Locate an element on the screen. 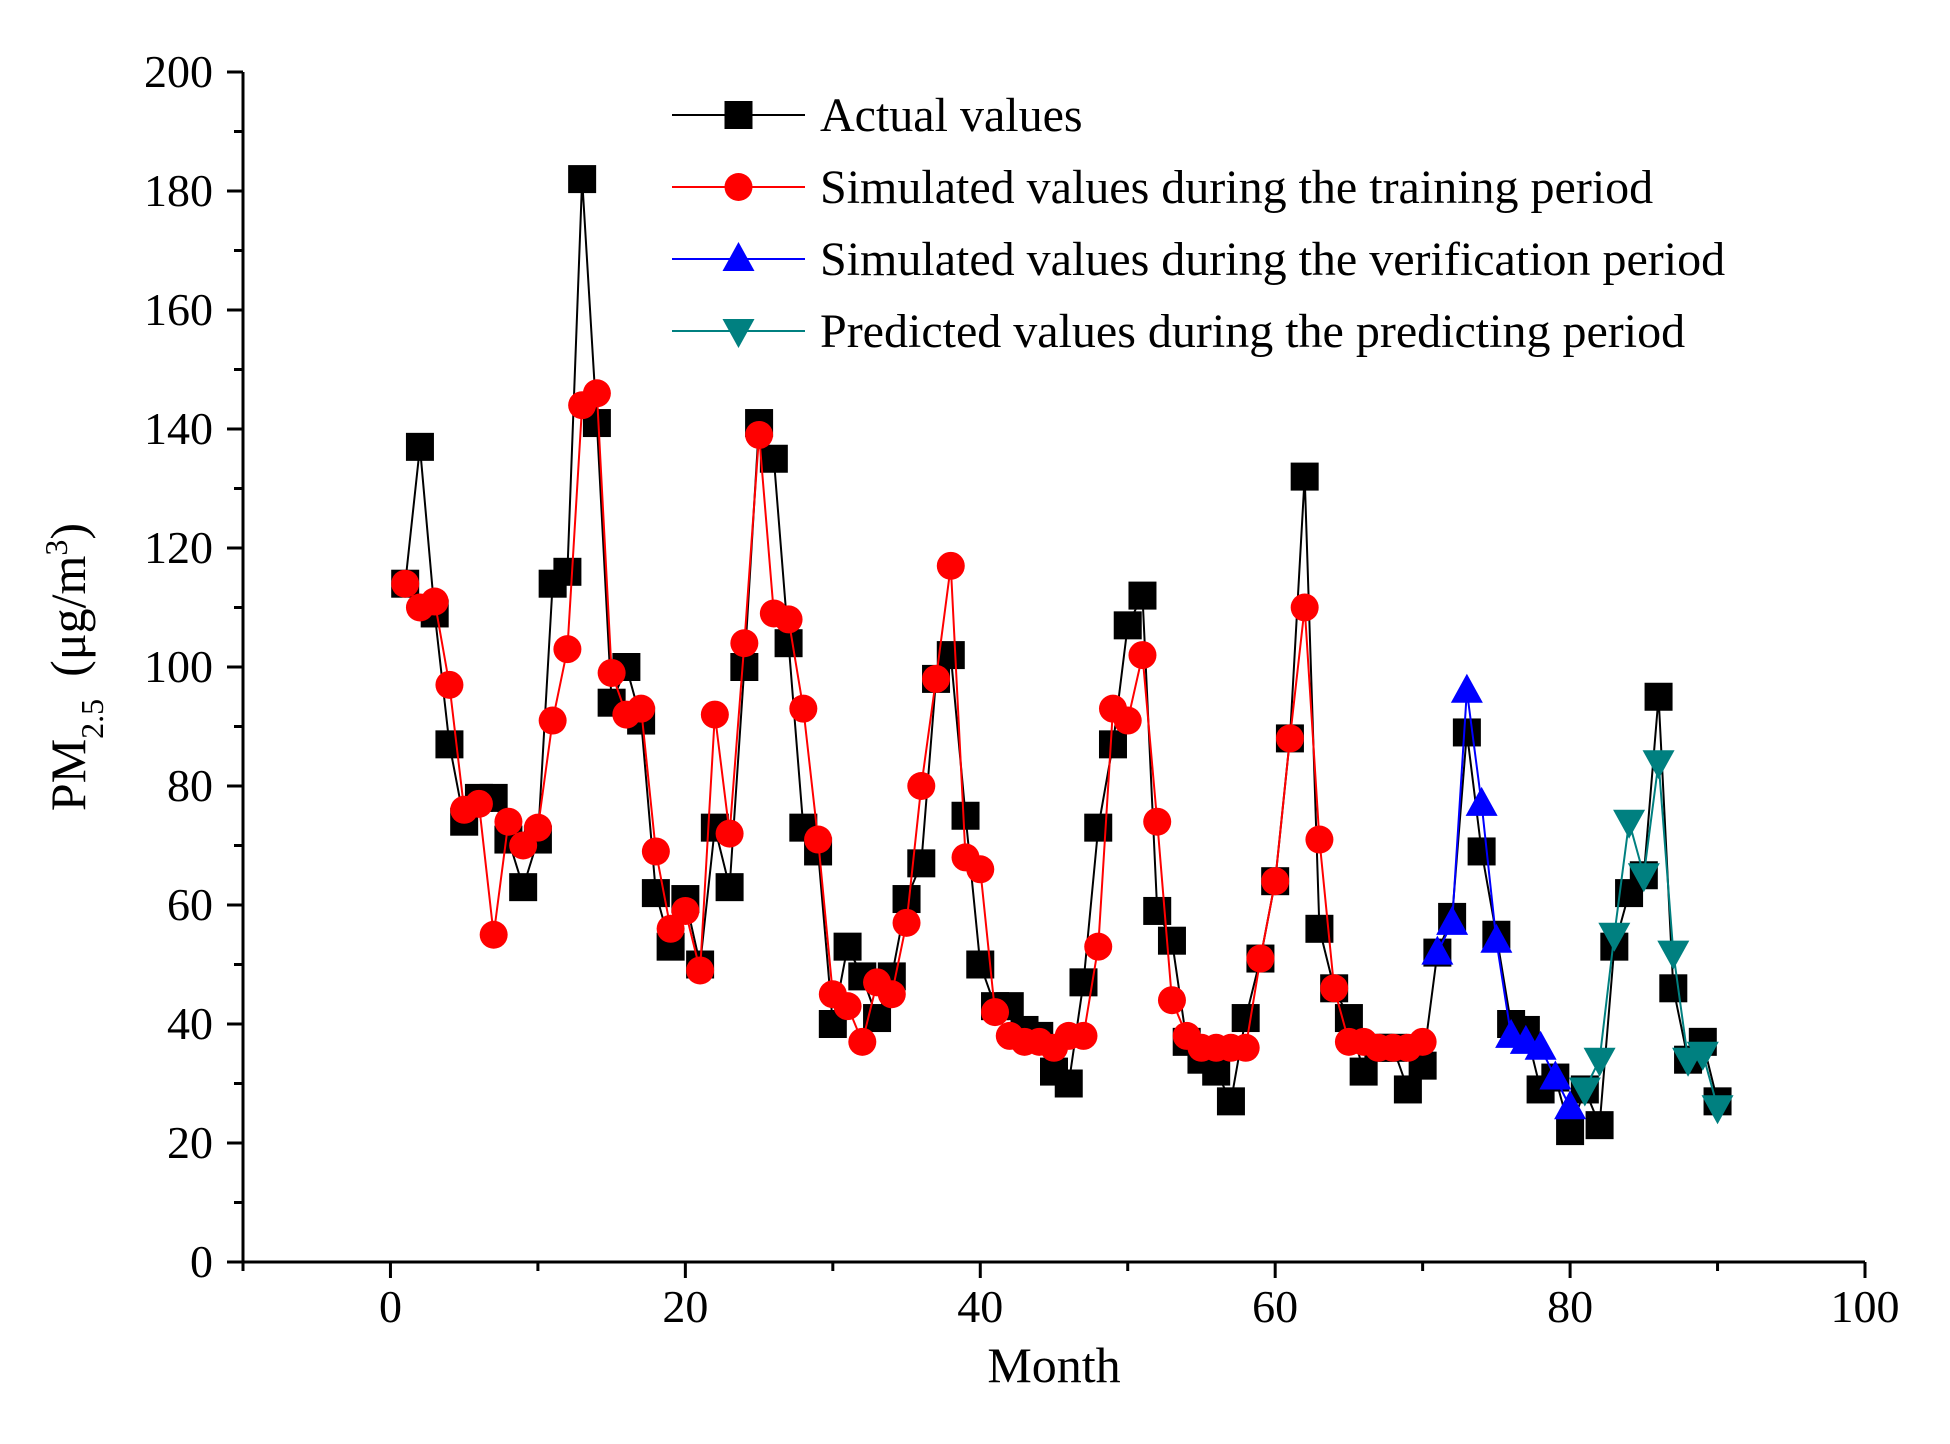 The height and width of the screenshot is (1444, 1950). y-axis-title-close: ) is located at coordinates (68, 531).